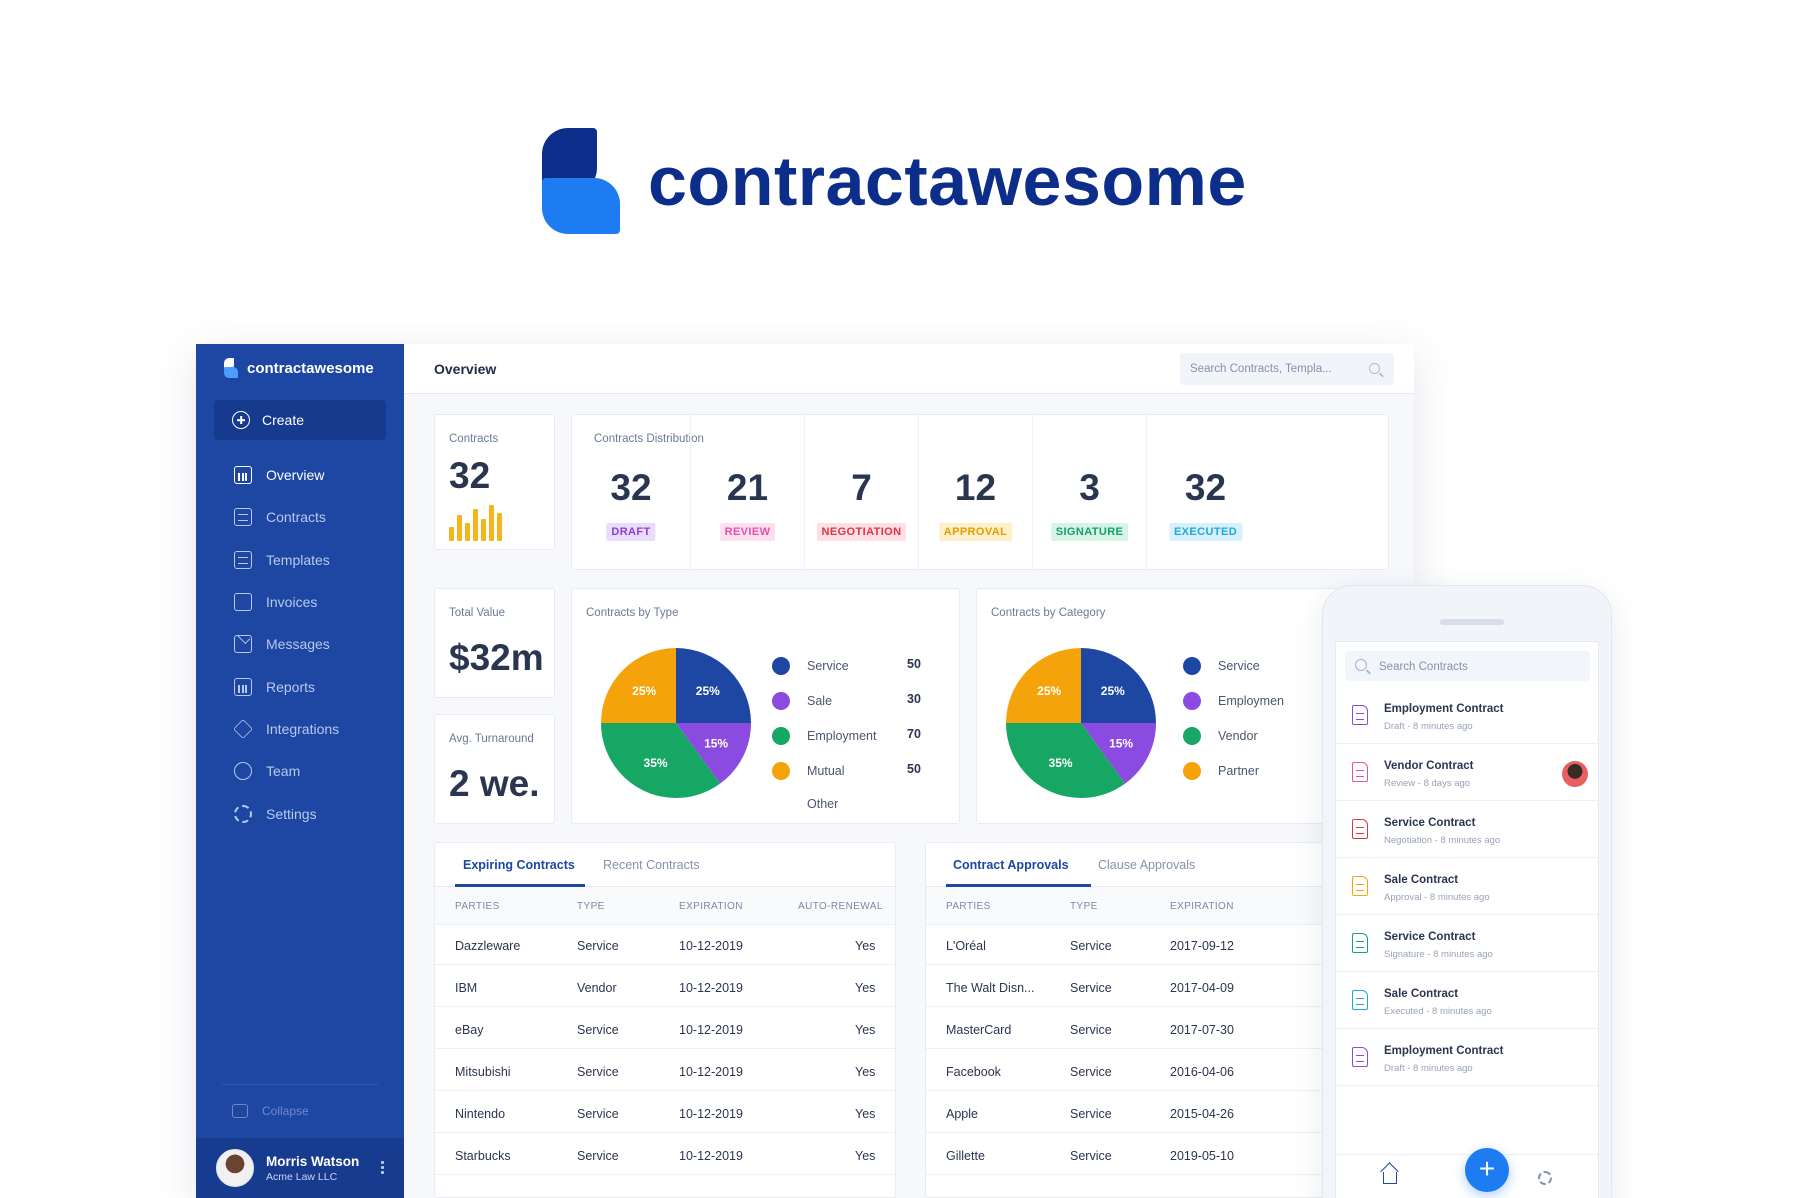  I want to click on sidebar-item-templates: Templates, so click(300, 560).